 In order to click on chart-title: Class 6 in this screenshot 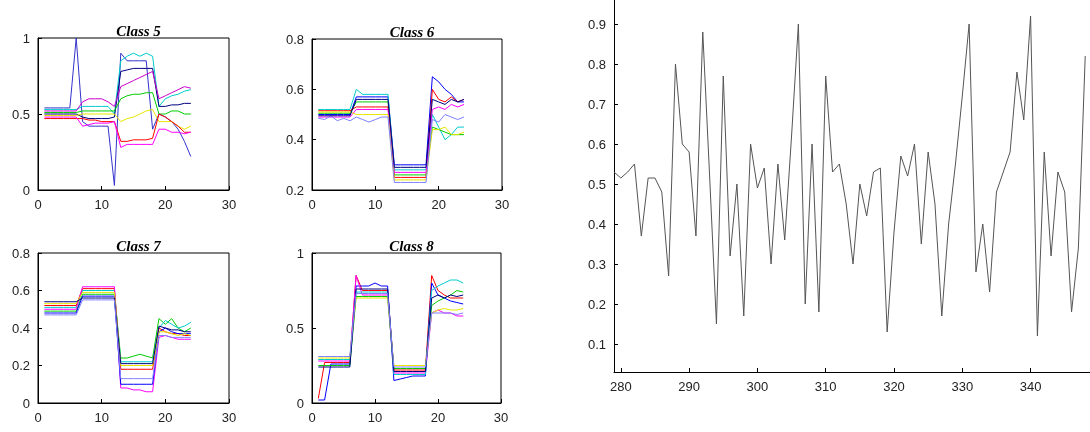, I will do `click(412, 31)`.